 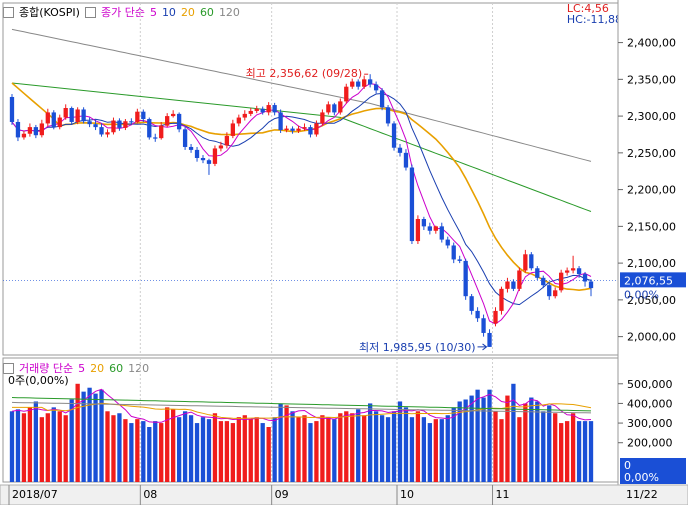 I want to click on volume-ma5-line, so click(x=301, y=405).